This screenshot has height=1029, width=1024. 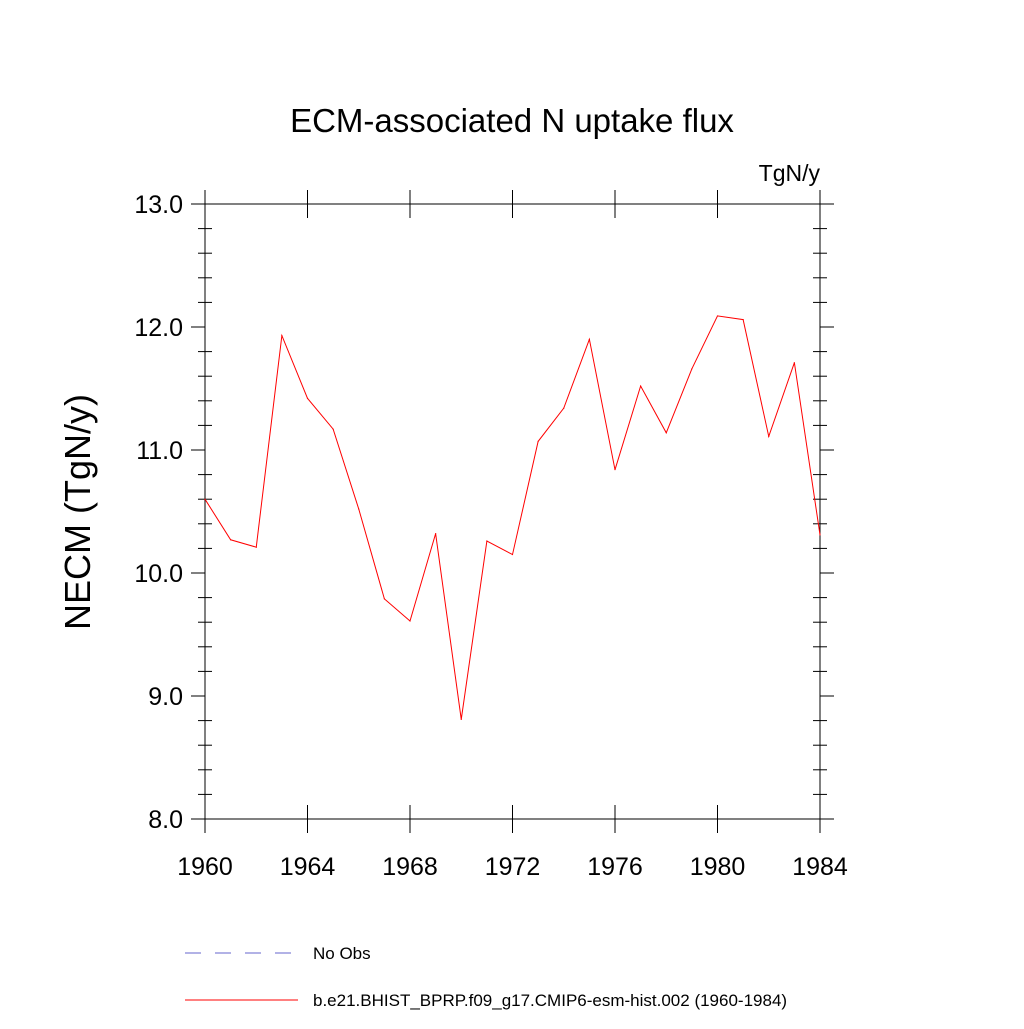 What do you see at coordinates (512, 120) in the screenshot?
I see `chart-title: ECM-associated N uptake flux` at bounding box center [512, 120].